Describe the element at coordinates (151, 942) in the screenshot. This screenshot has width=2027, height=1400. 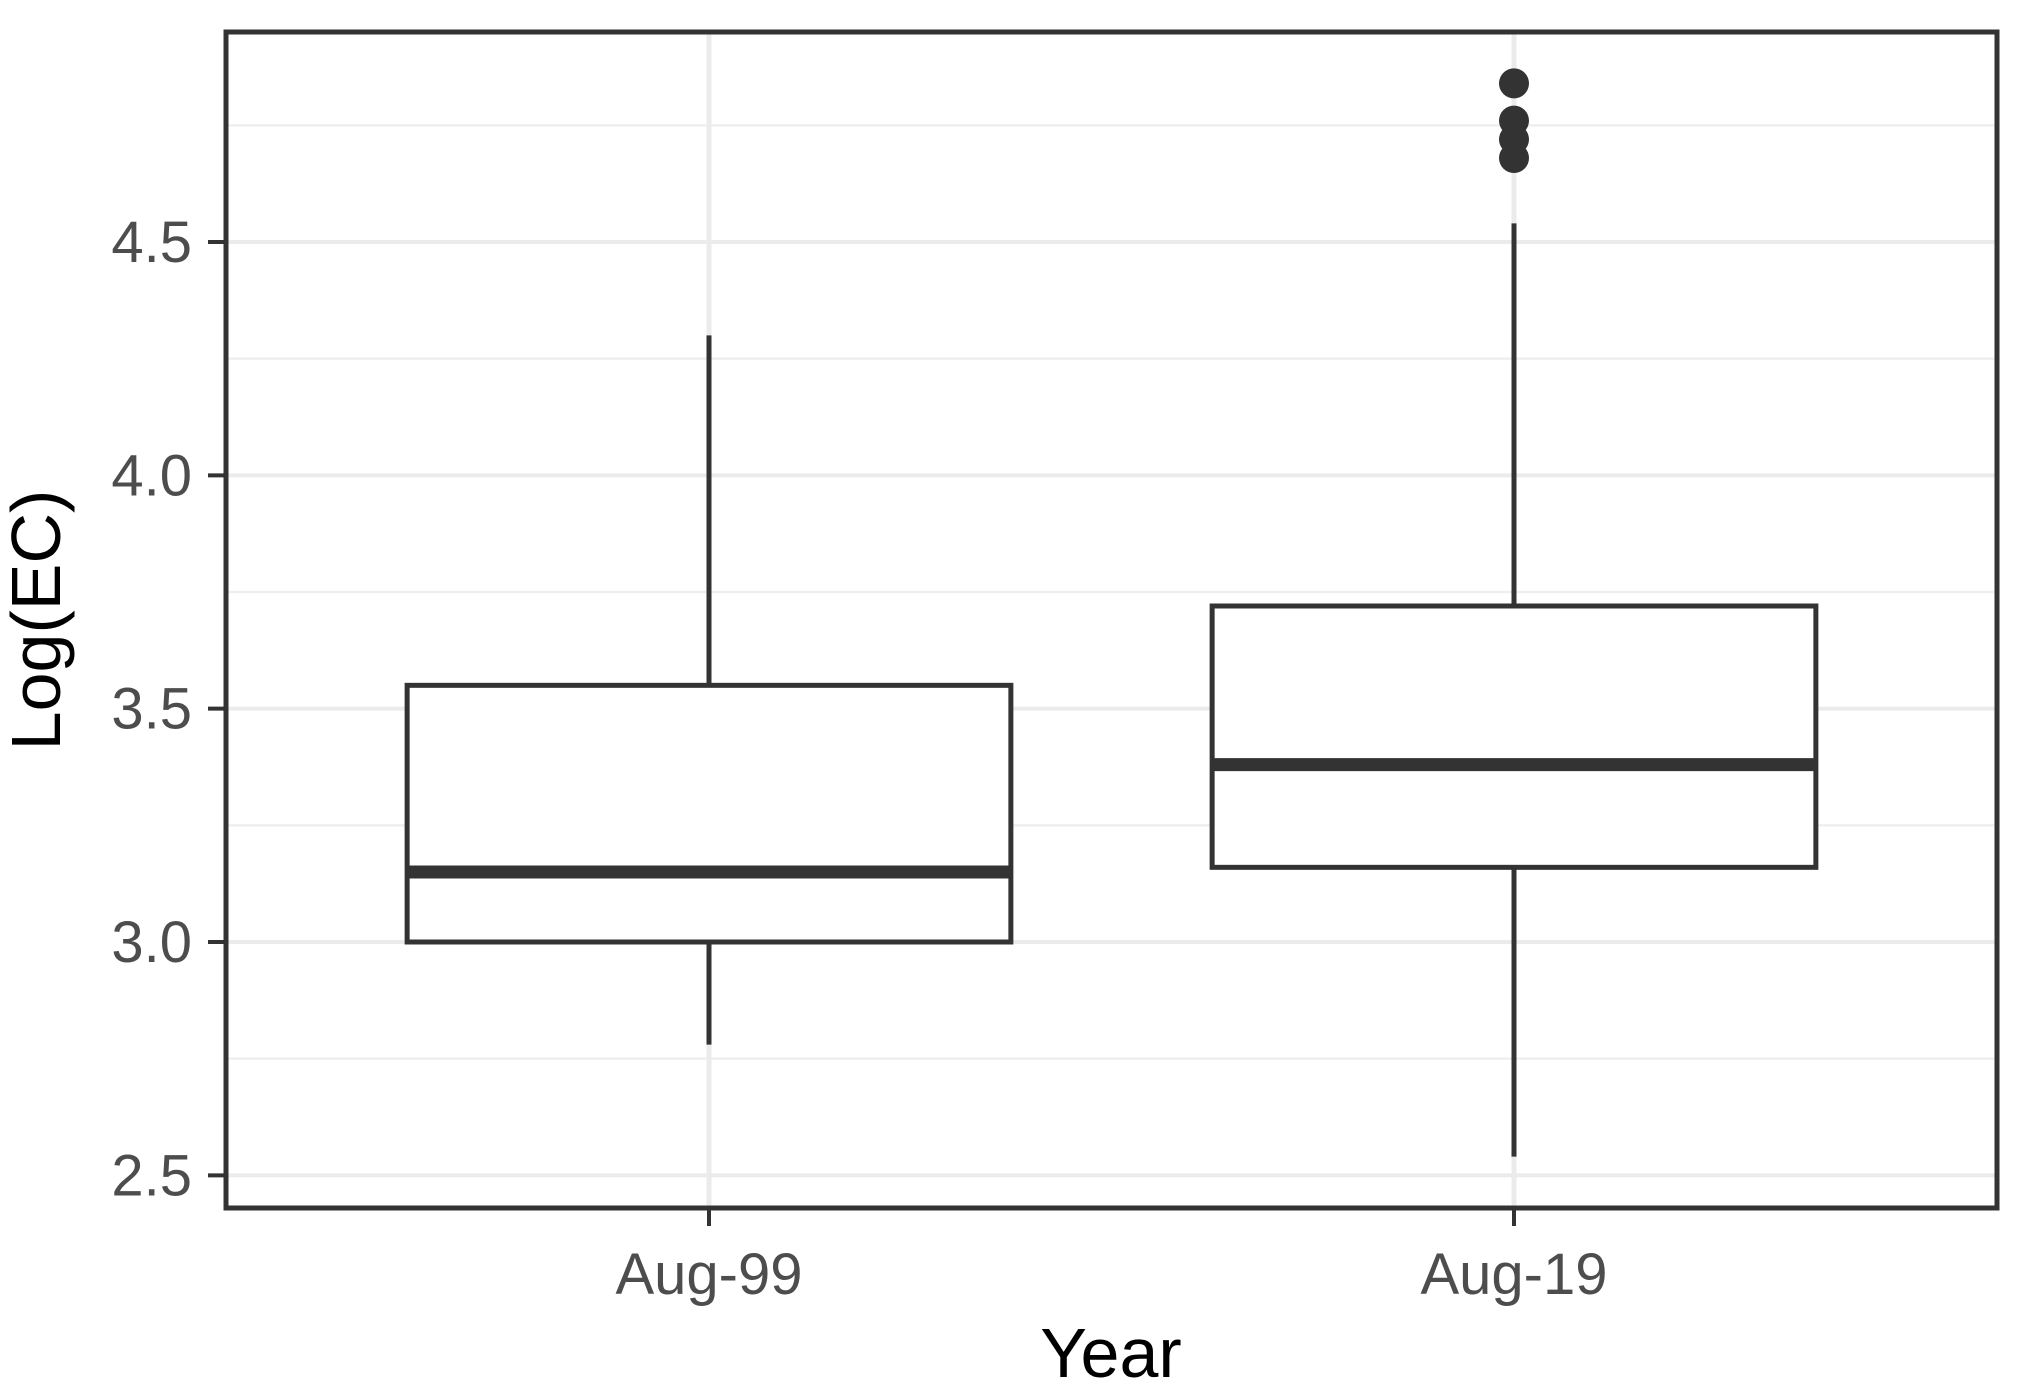
I see `y-tick-label: 3.0` at that location.